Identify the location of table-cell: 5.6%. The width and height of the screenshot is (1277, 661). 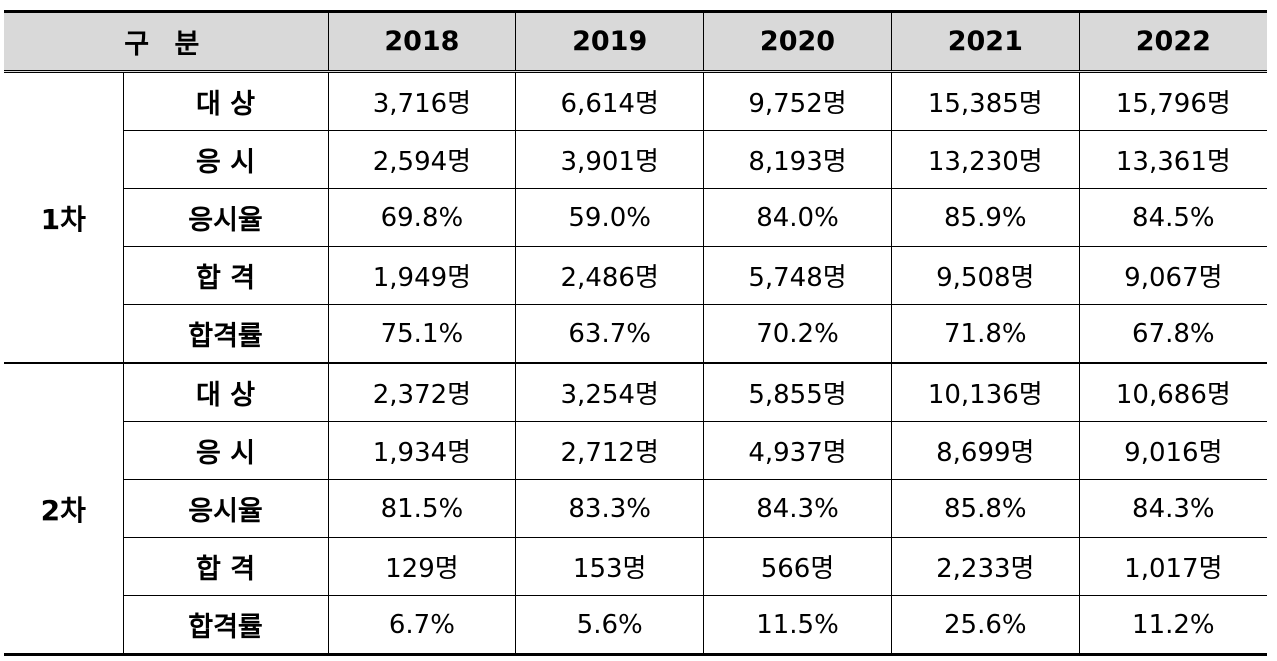
(609, 625).